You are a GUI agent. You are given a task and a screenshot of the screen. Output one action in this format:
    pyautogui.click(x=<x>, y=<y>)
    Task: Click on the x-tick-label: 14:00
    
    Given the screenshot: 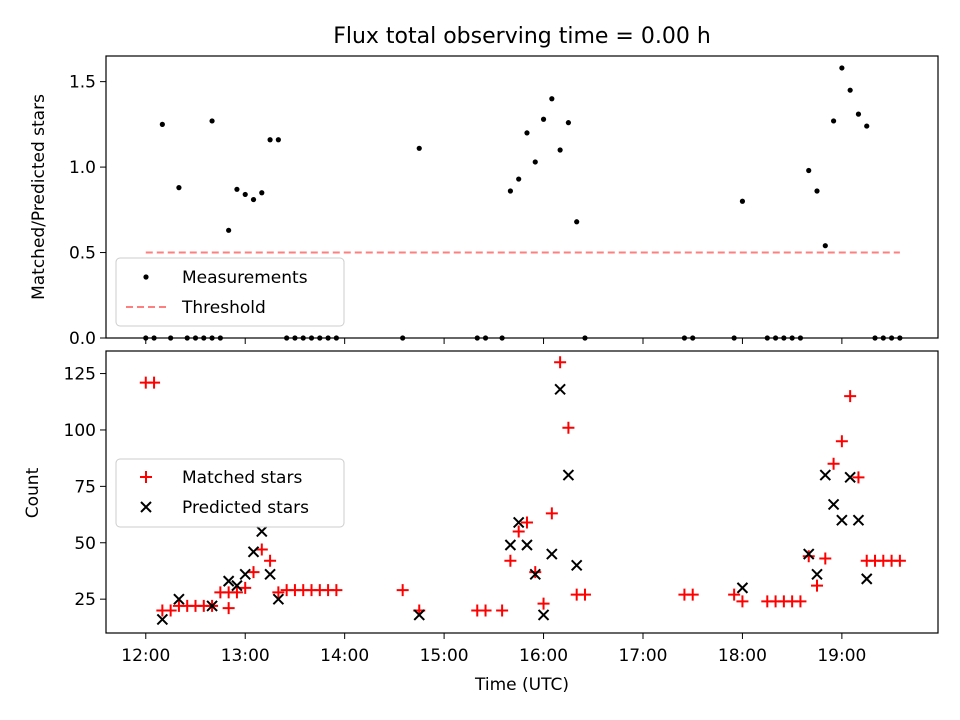 What is the action you would take?
    pyautogui.click(x=344, y=656)
    